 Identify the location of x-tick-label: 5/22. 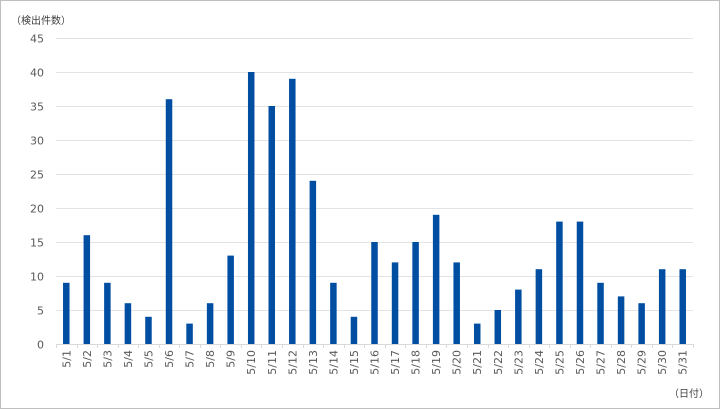
(498, 362).